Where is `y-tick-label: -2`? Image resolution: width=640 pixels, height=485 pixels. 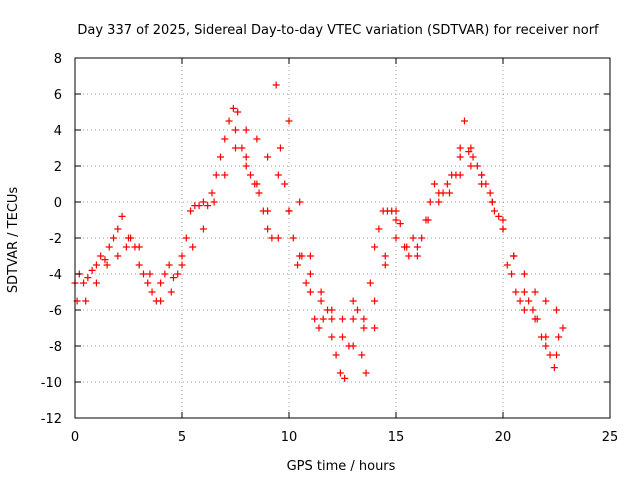
y-tick-label: -2 is located at coordinates (55, 239).